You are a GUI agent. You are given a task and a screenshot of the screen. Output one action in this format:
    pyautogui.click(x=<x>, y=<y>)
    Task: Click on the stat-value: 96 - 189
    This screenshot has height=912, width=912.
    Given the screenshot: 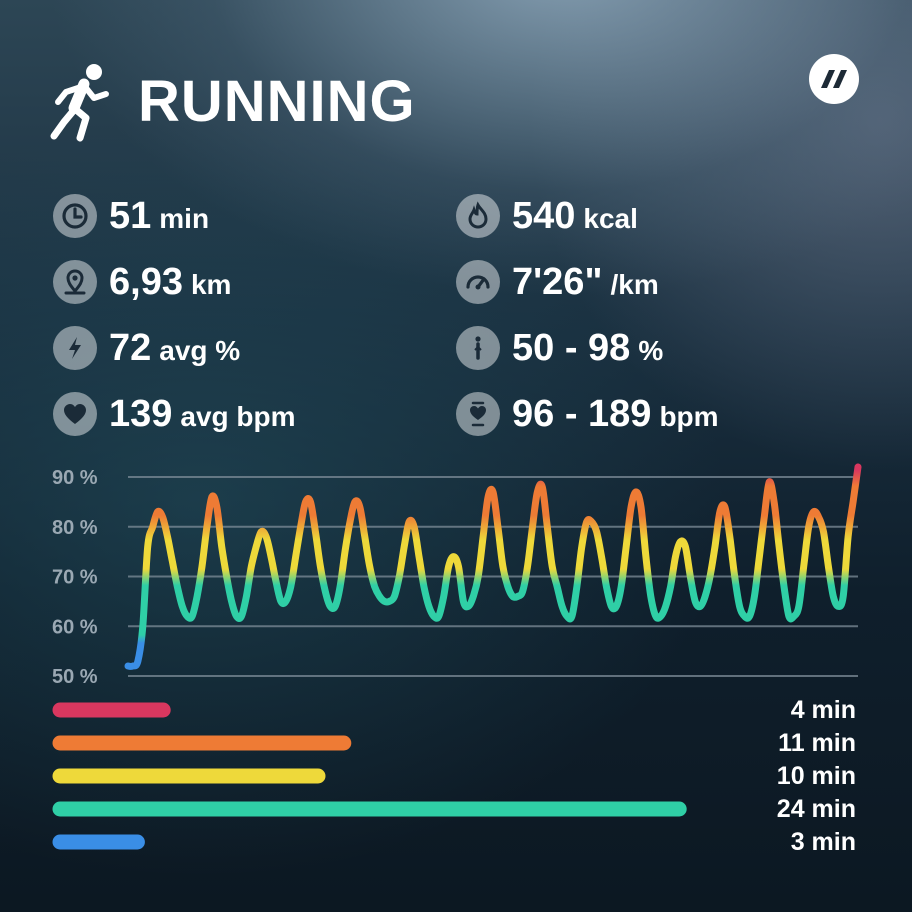 What is the action you would take?
    pyautogui.click(x=582, y=414)
    